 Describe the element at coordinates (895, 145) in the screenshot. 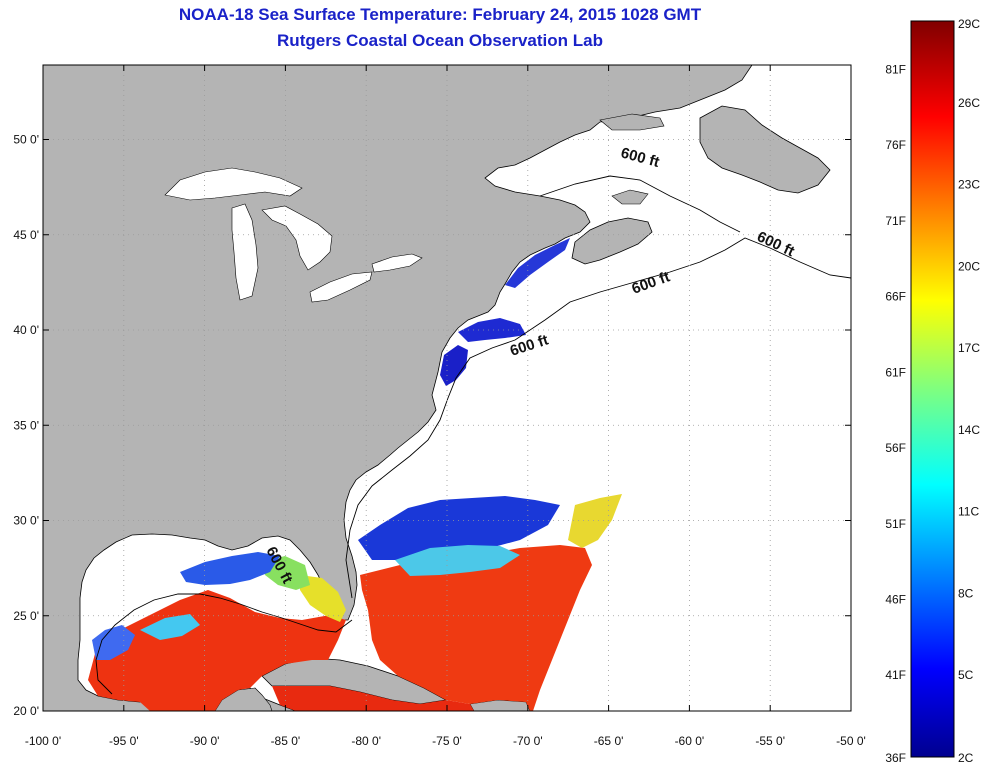

I see `colorbar-fahrenheit-label: 76F` at that location.